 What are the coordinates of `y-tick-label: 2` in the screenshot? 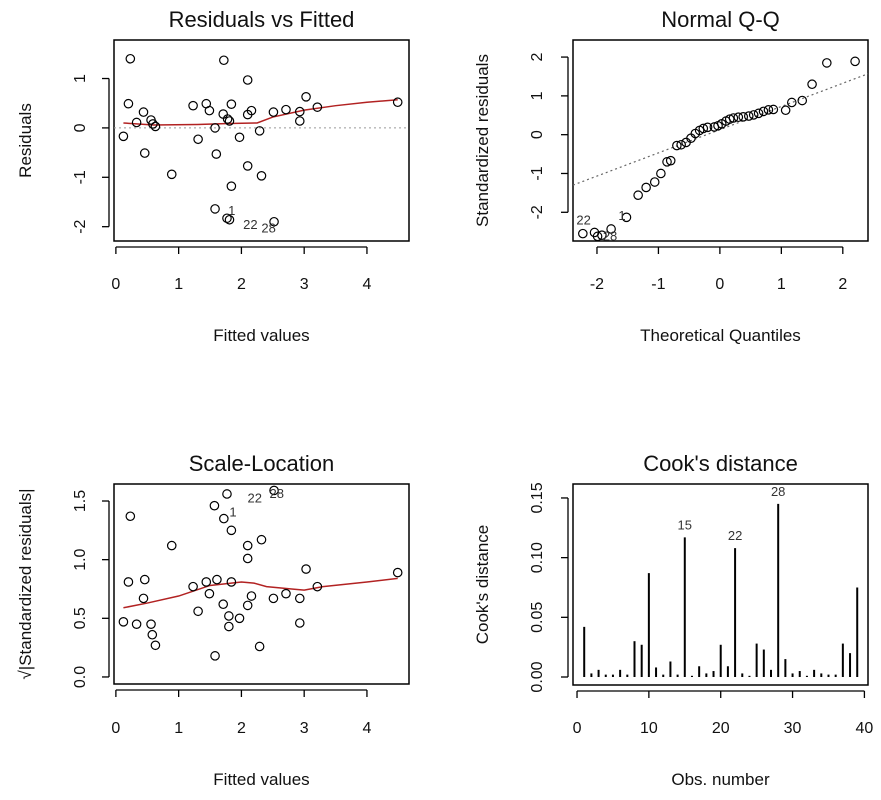 It's located at (537, 57).